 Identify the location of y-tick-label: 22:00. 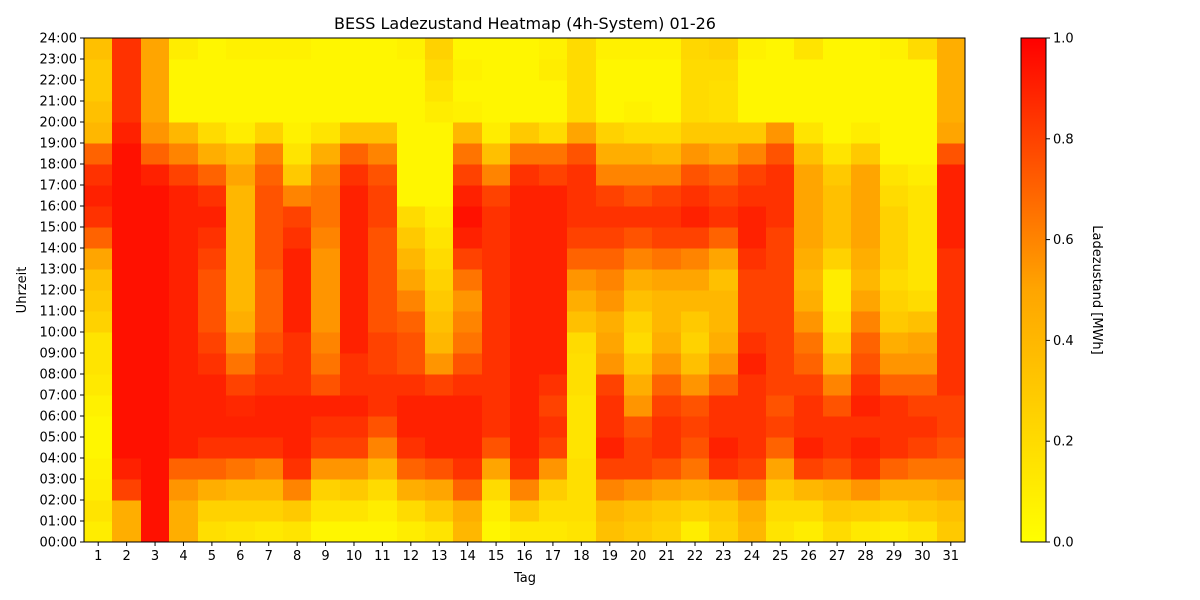
(58, 81).